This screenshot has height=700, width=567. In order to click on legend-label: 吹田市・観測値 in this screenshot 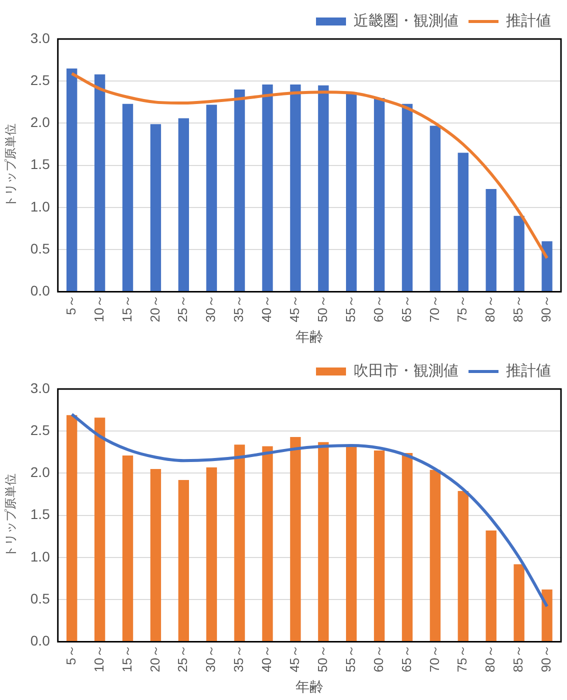, I will do `click(406, 371)`.